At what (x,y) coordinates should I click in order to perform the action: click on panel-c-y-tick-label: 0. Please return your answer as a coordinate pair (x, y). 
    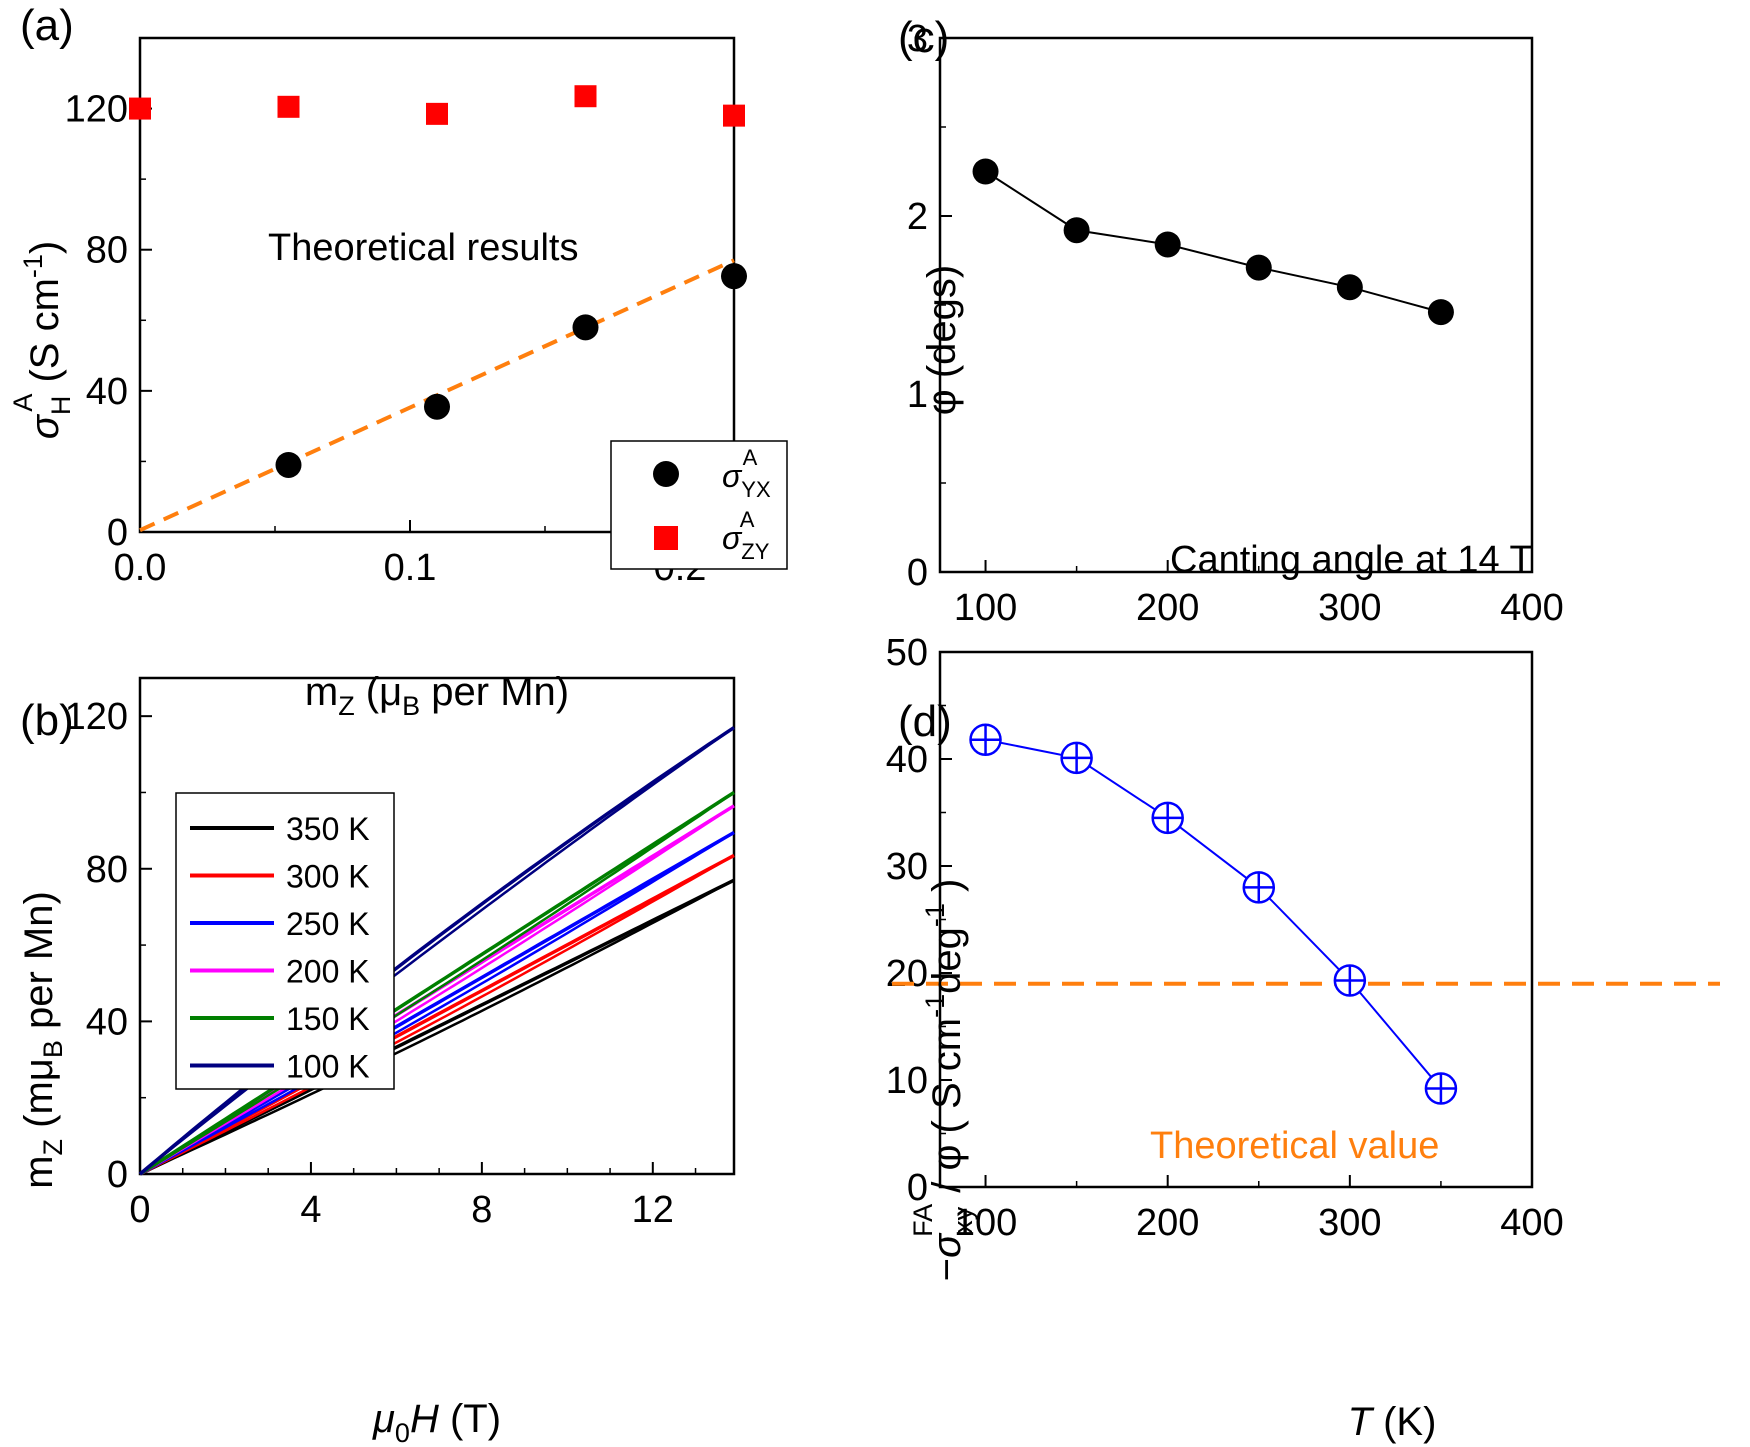
    Looking at the image, I should click on (917, 573).